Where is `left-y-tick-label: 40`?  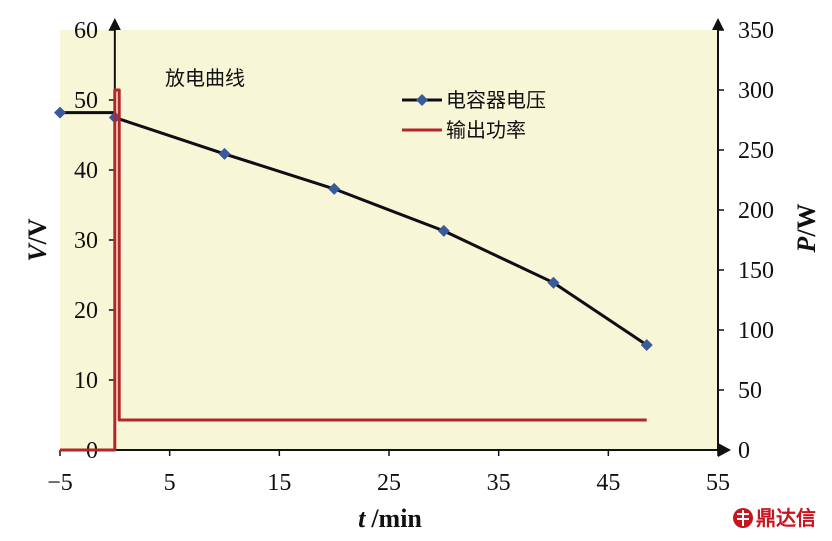
left-y-tick-label: 40 is located at coordinates (86, 171).